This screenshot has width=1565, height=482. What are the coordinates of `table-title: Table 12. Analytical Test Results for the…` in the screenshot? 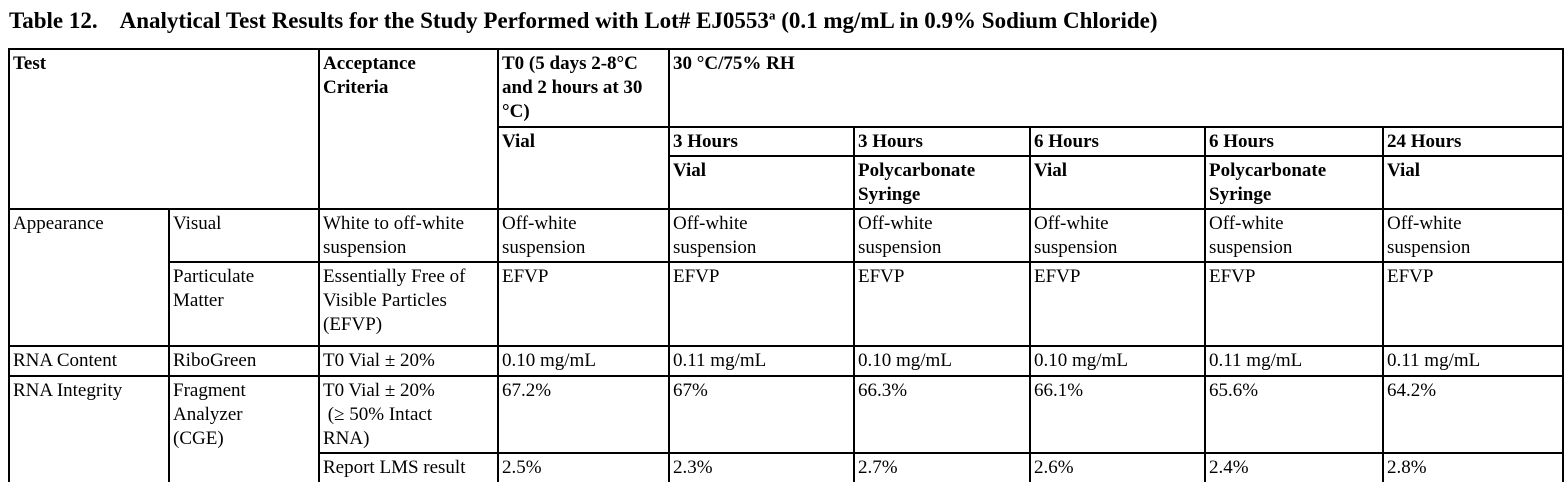 It's located at (583, 21).